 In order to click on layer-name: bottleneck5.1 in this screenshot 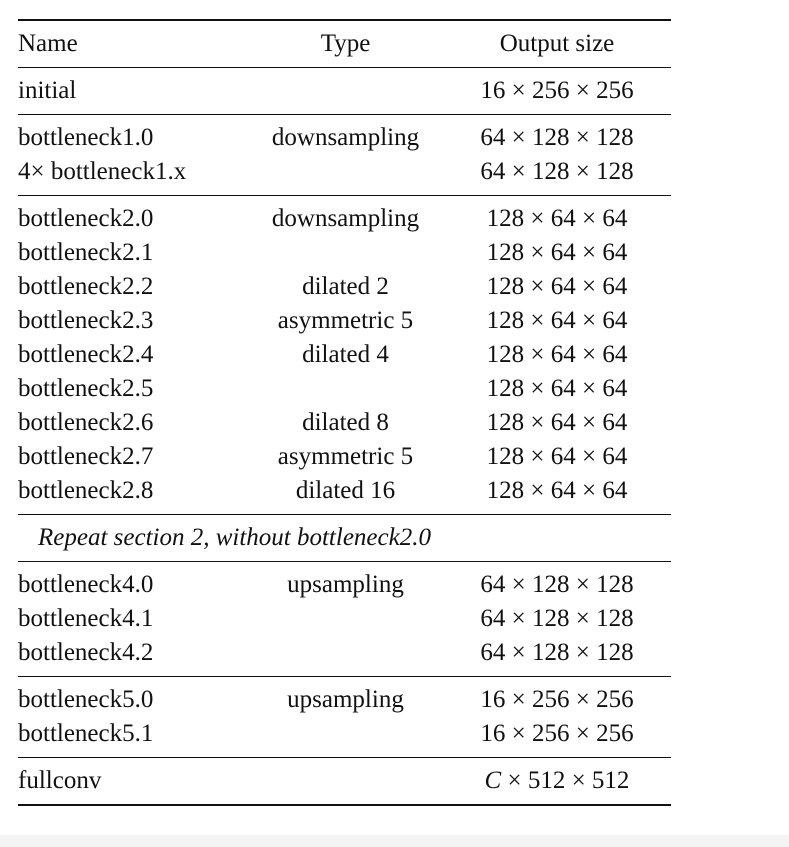, I will do `click(86, 733)`.